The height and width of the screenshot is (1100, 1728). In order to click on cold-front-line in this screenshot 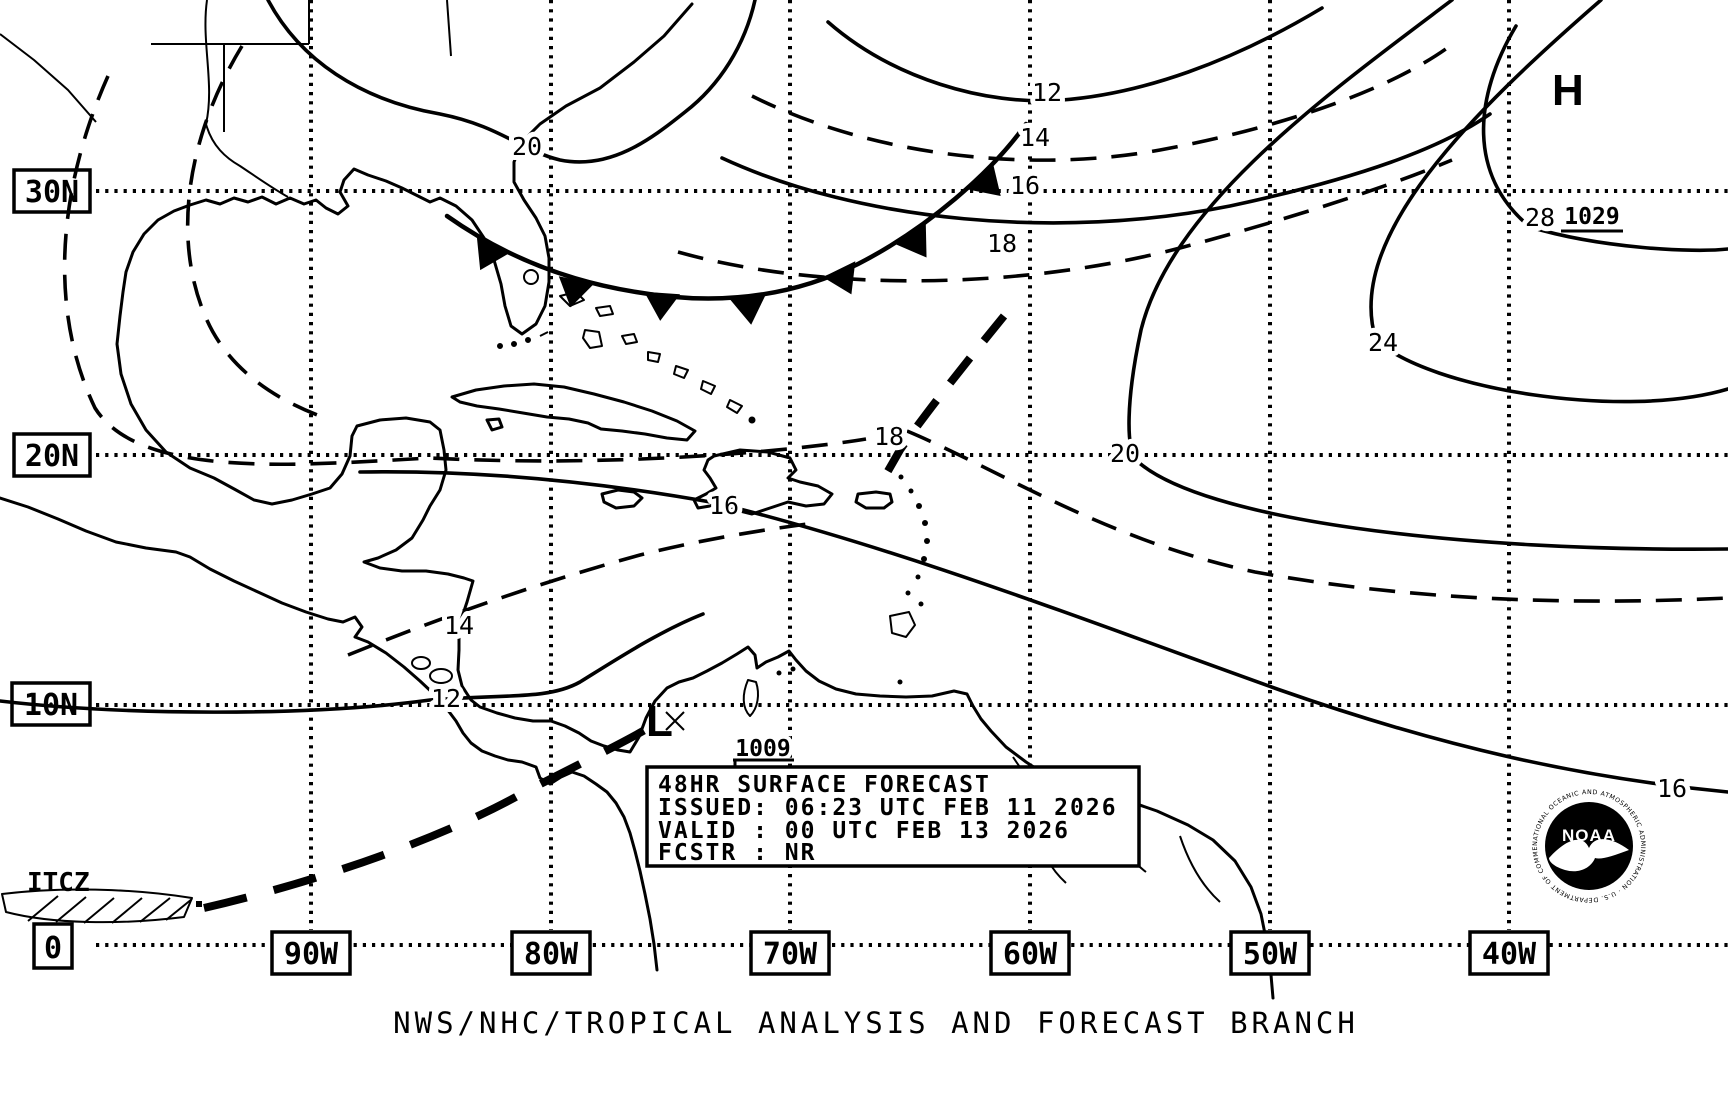, I will do `click(736, 211)`.